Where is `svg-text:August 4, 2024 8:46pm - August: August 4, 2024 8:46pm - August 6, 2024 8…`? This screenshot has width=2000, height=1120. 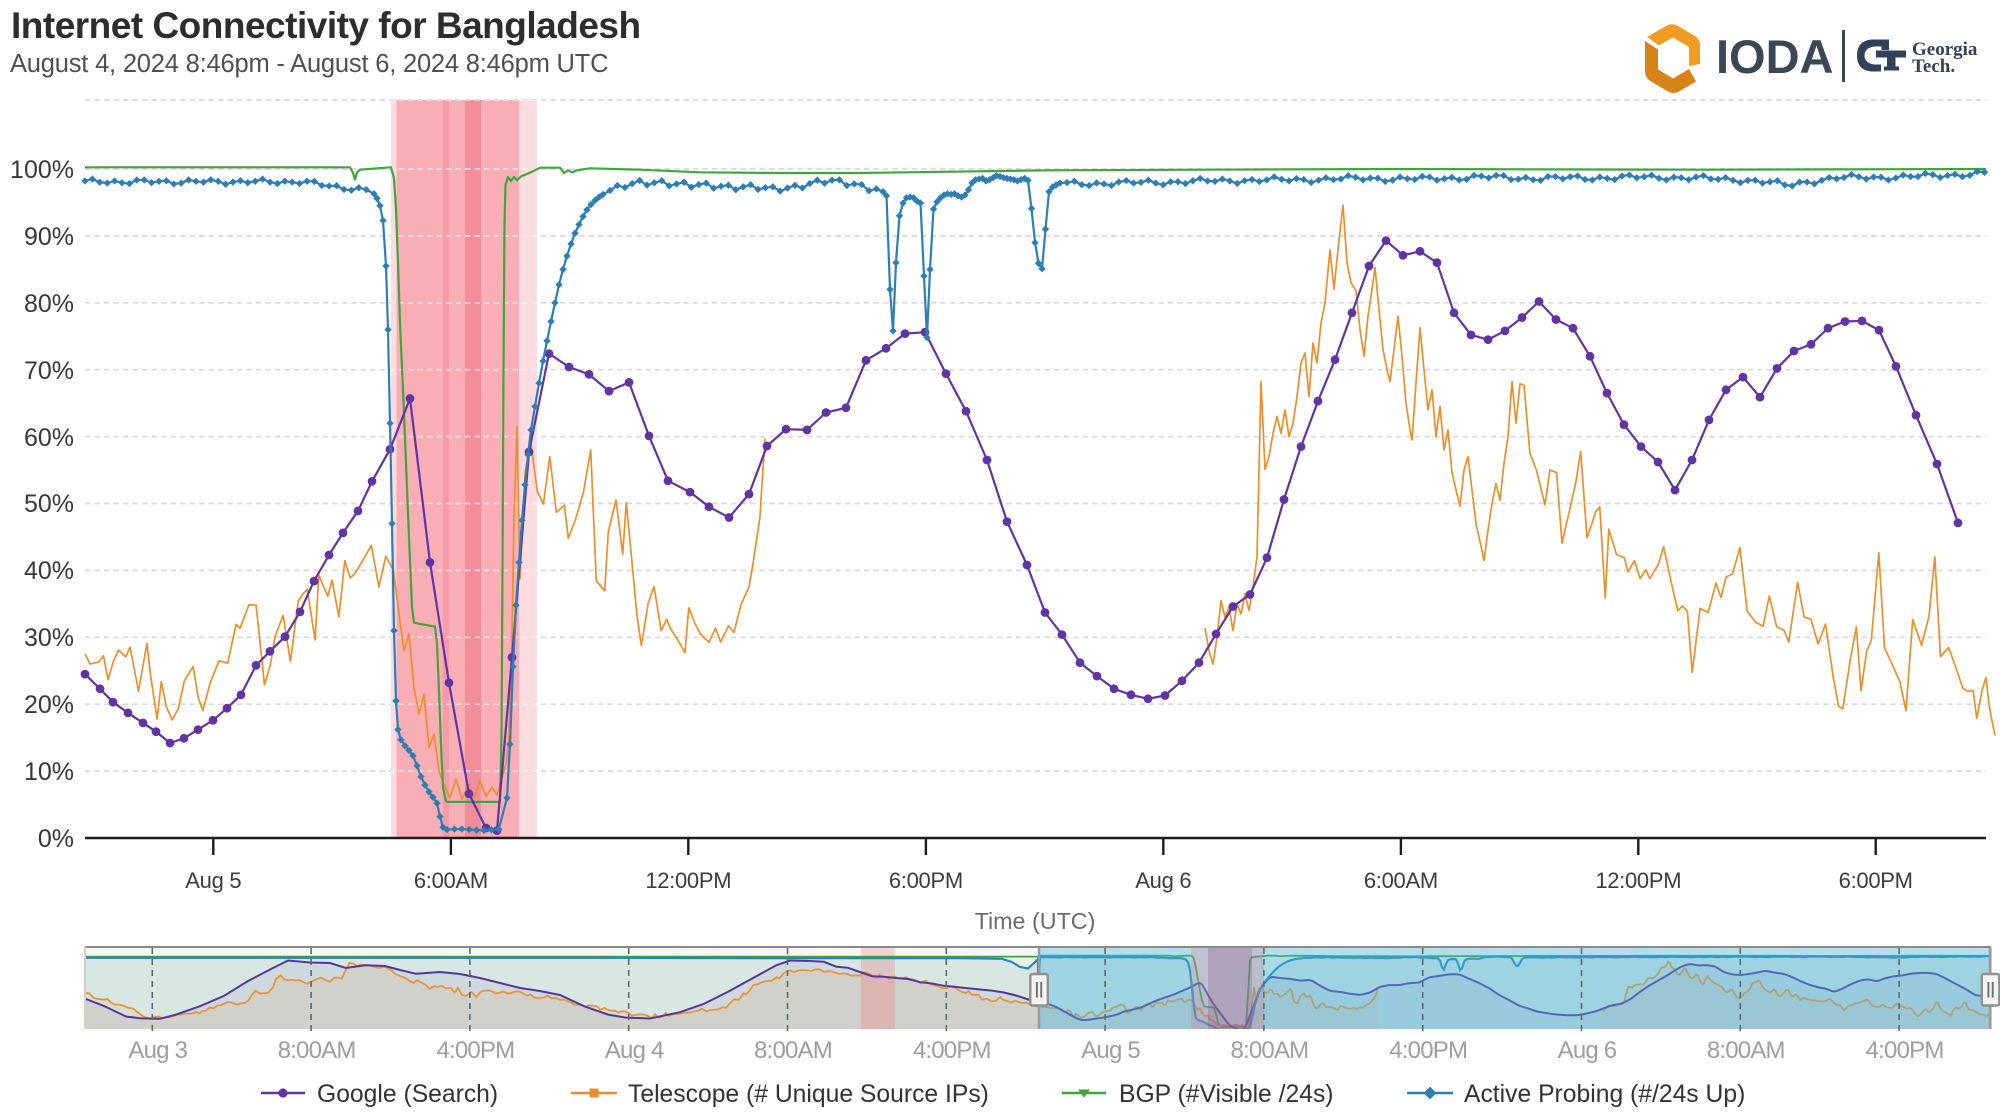
svg-text:August 4, 2024 8:46pm - August: August 4, 2024 8:46pm - August 6, 2024 8… is located at coordinates (309, 64).